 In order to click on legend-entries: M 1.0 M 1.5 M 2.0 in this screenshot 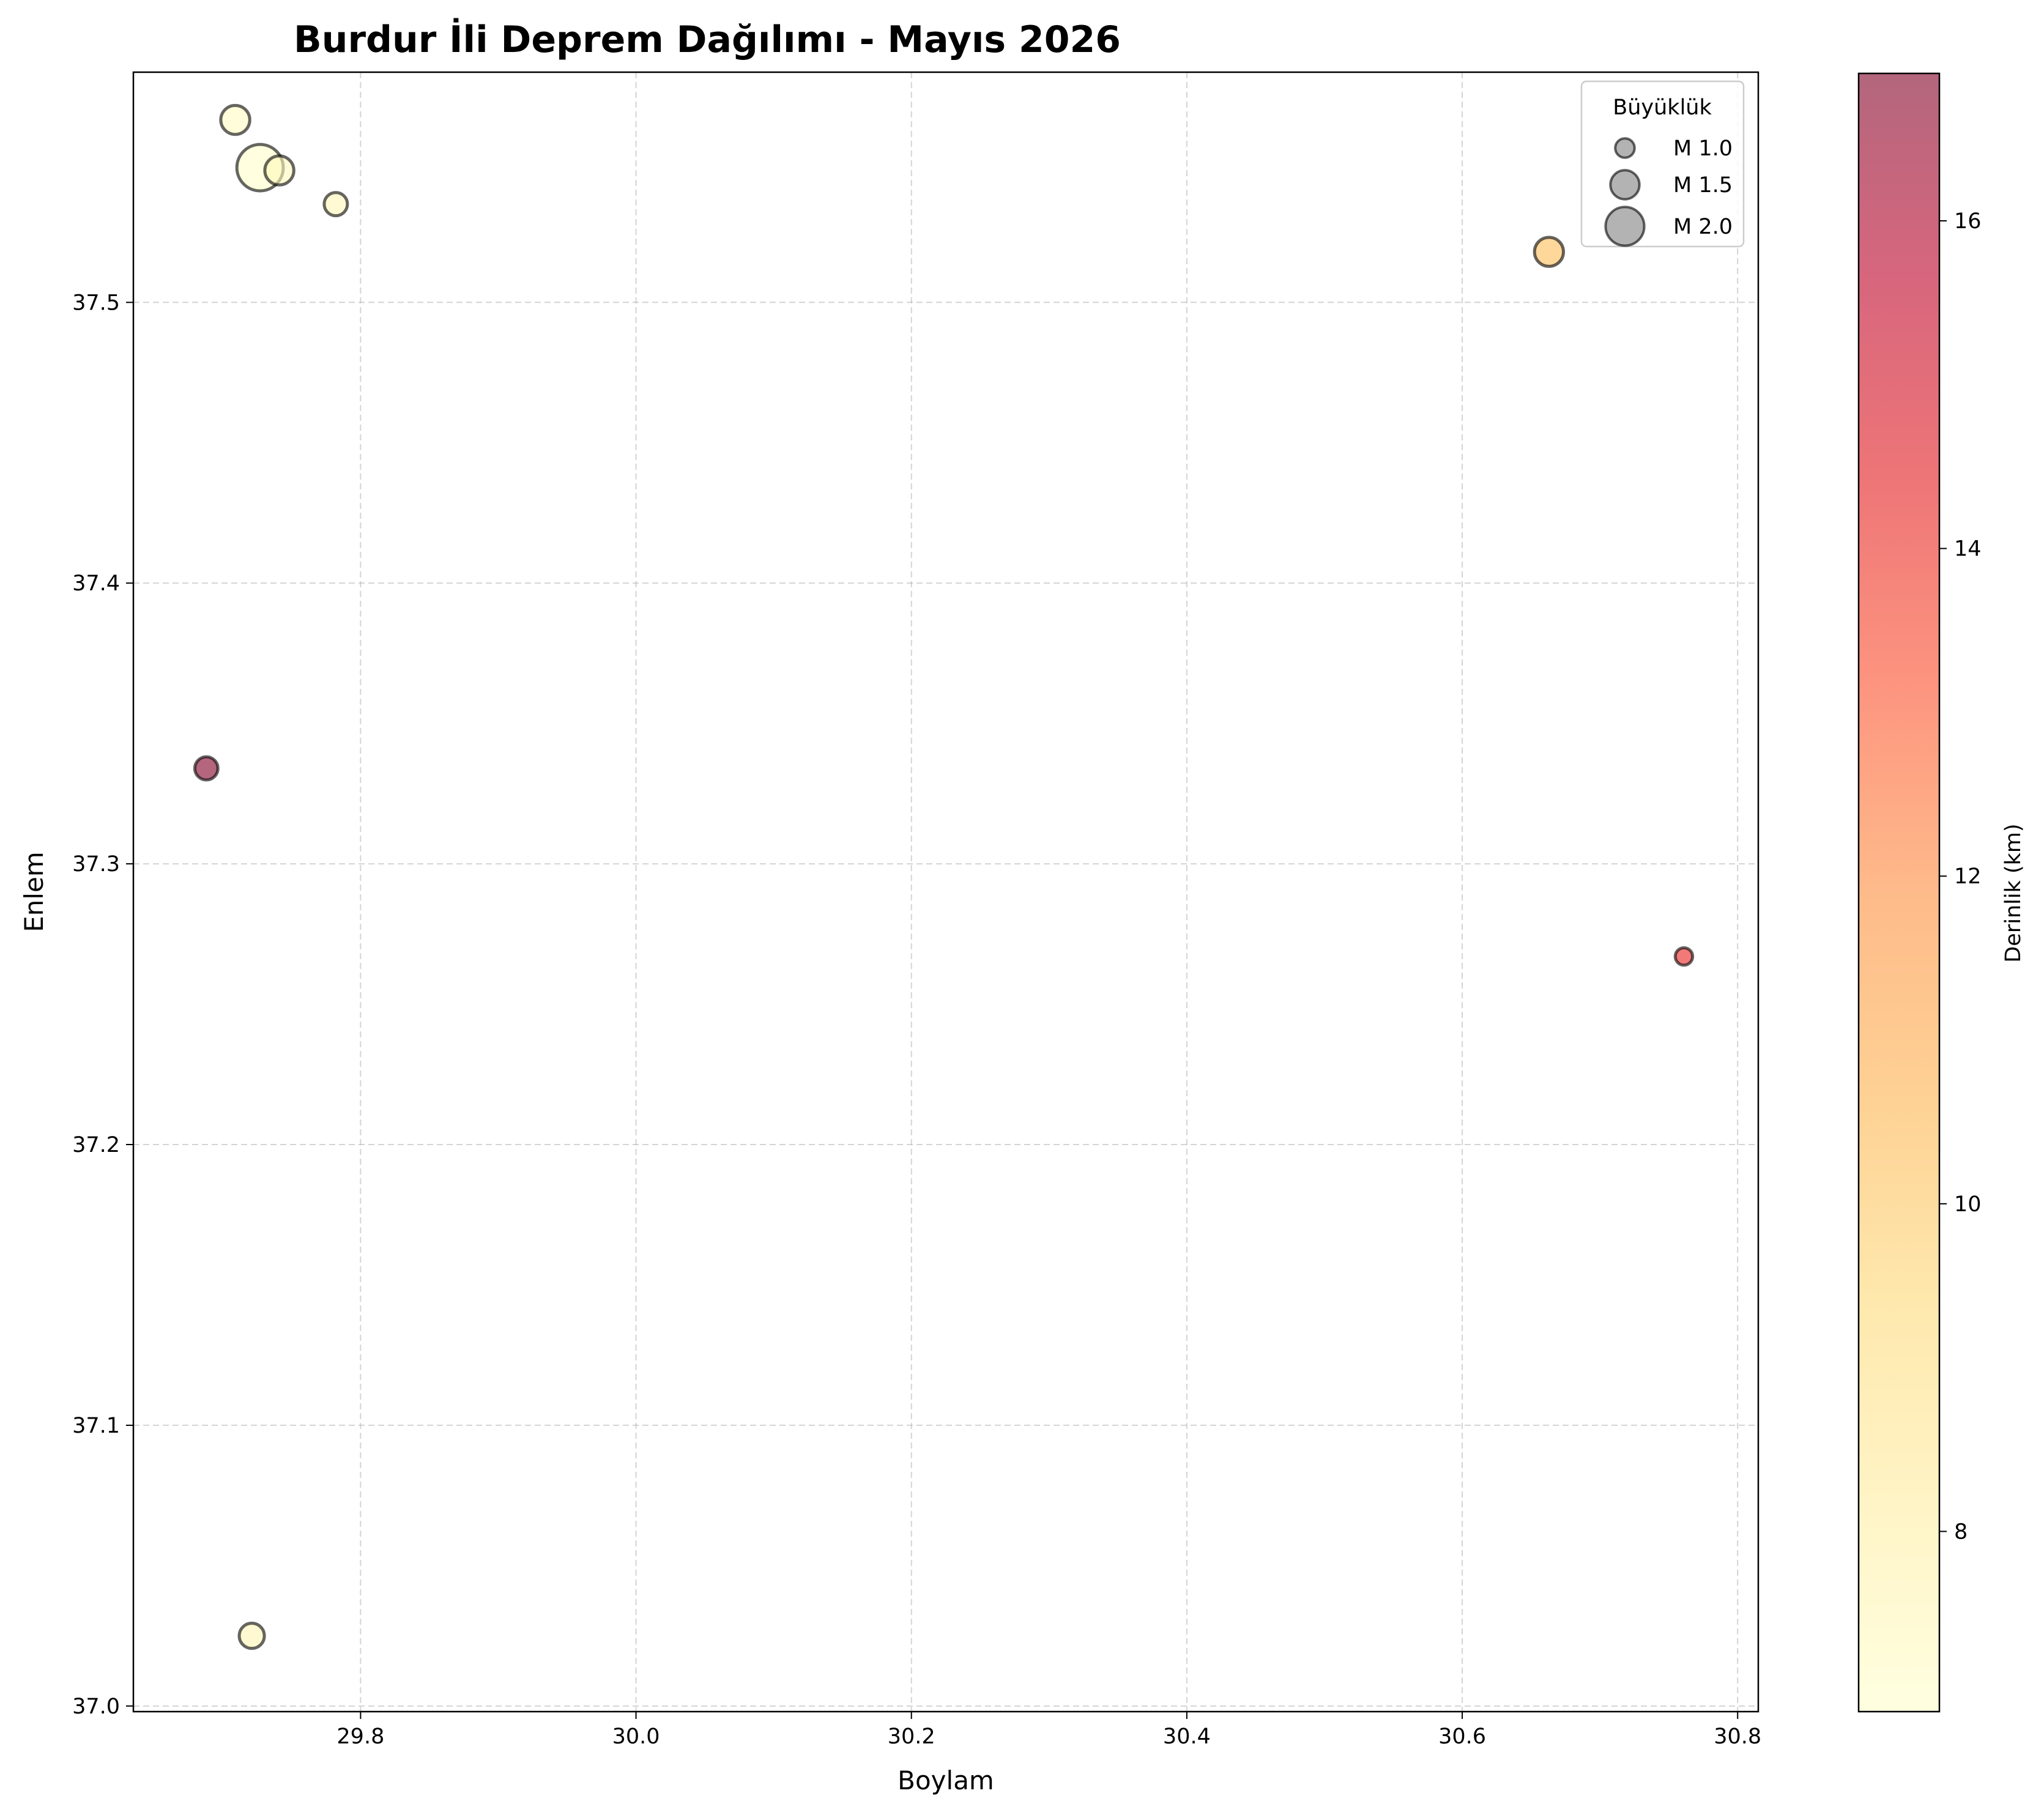, I will do `click(1668, 191)`.